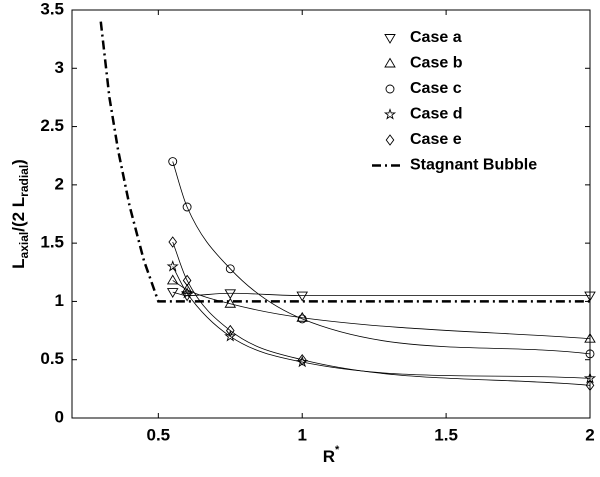  Describe the element at coordinates (436, 37) in the screenshot. I see `legend-label: Case a` at that location.